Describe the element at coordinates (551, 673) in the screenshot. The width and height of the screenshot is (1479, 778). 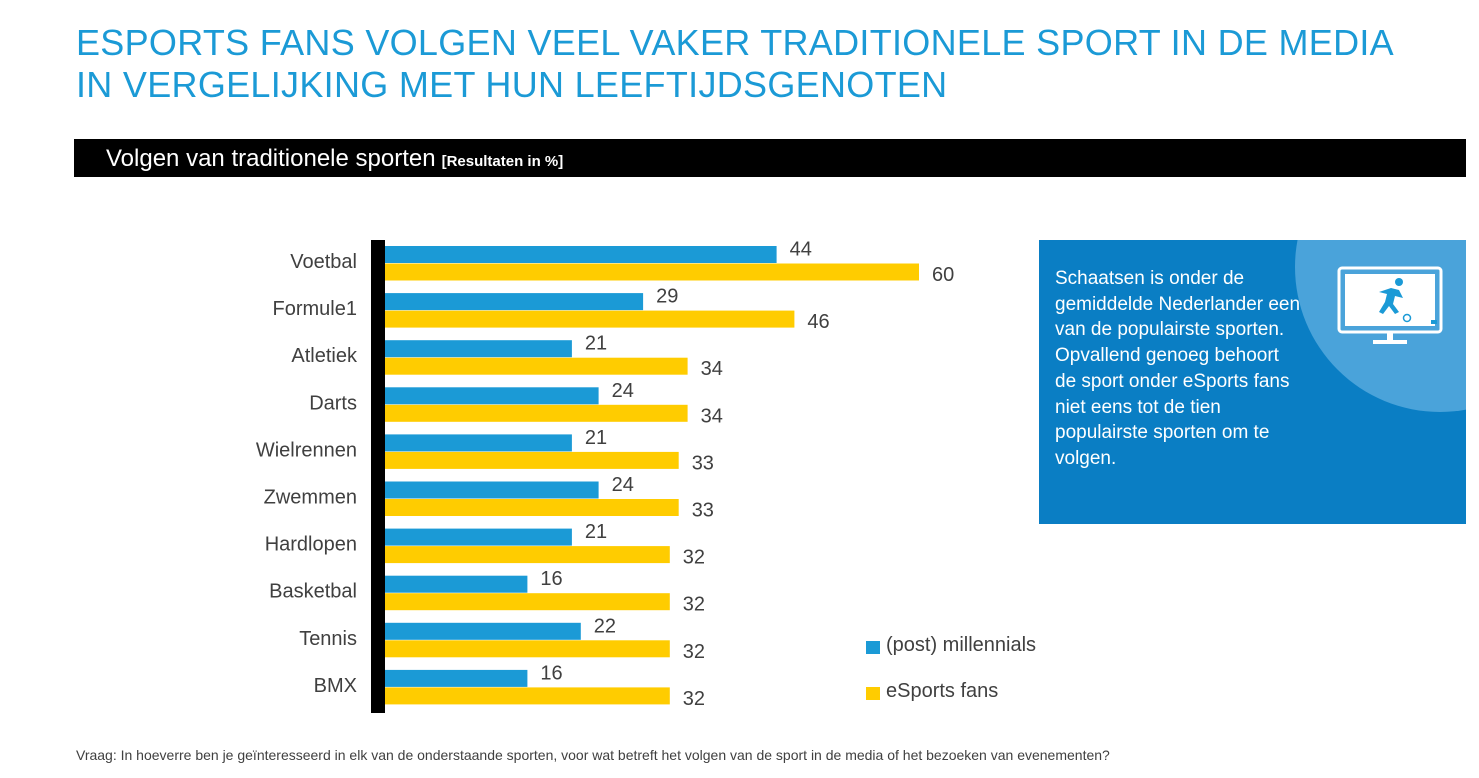
I see `data-label-bmx-series0: 16` at that location.